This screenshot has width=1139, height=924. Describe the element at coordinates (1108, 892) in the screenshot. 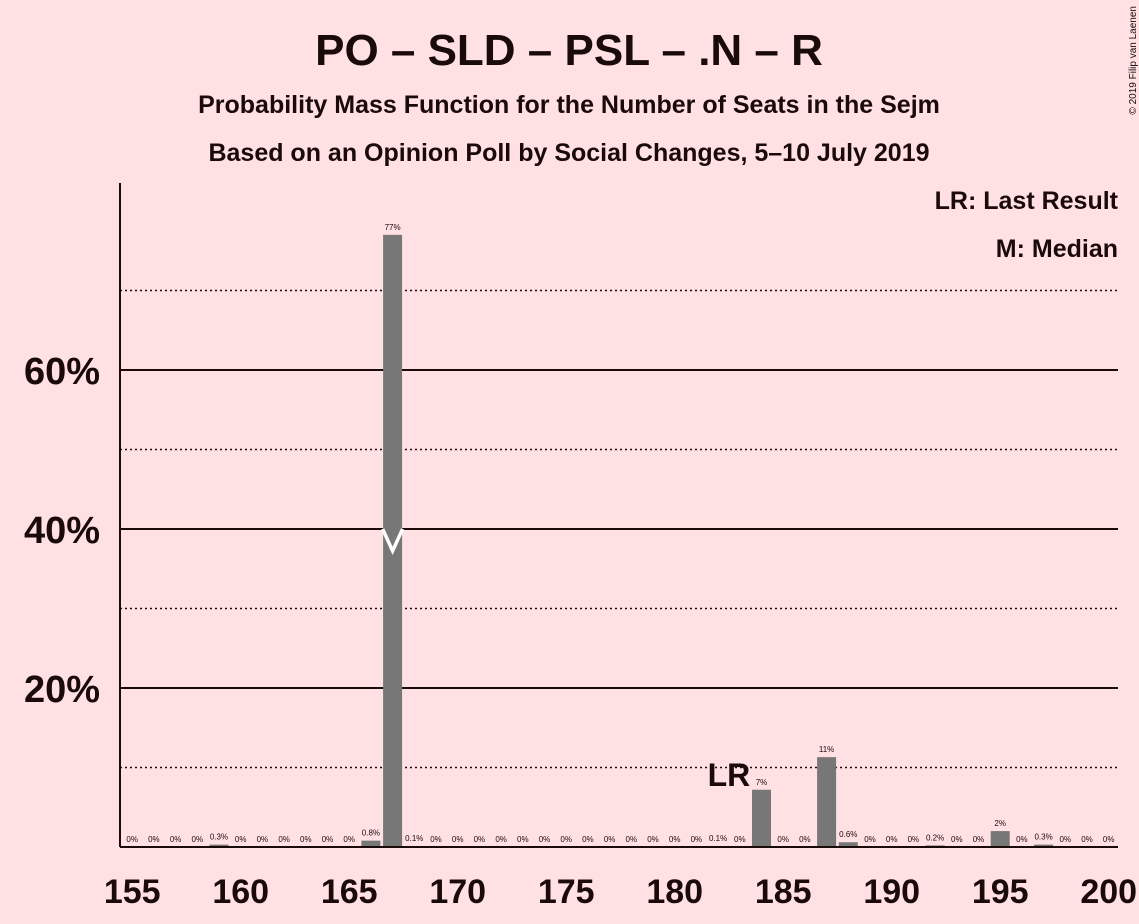

I see `x-tick-label: 200` at that location.